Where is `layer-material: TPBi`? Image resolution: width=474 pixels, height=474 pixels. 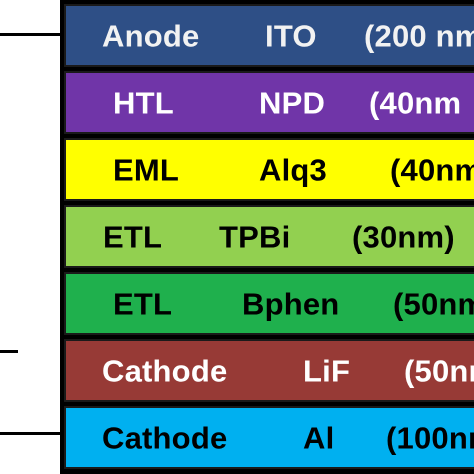
layer-material: TPBi is located at coordinates (255, 236).